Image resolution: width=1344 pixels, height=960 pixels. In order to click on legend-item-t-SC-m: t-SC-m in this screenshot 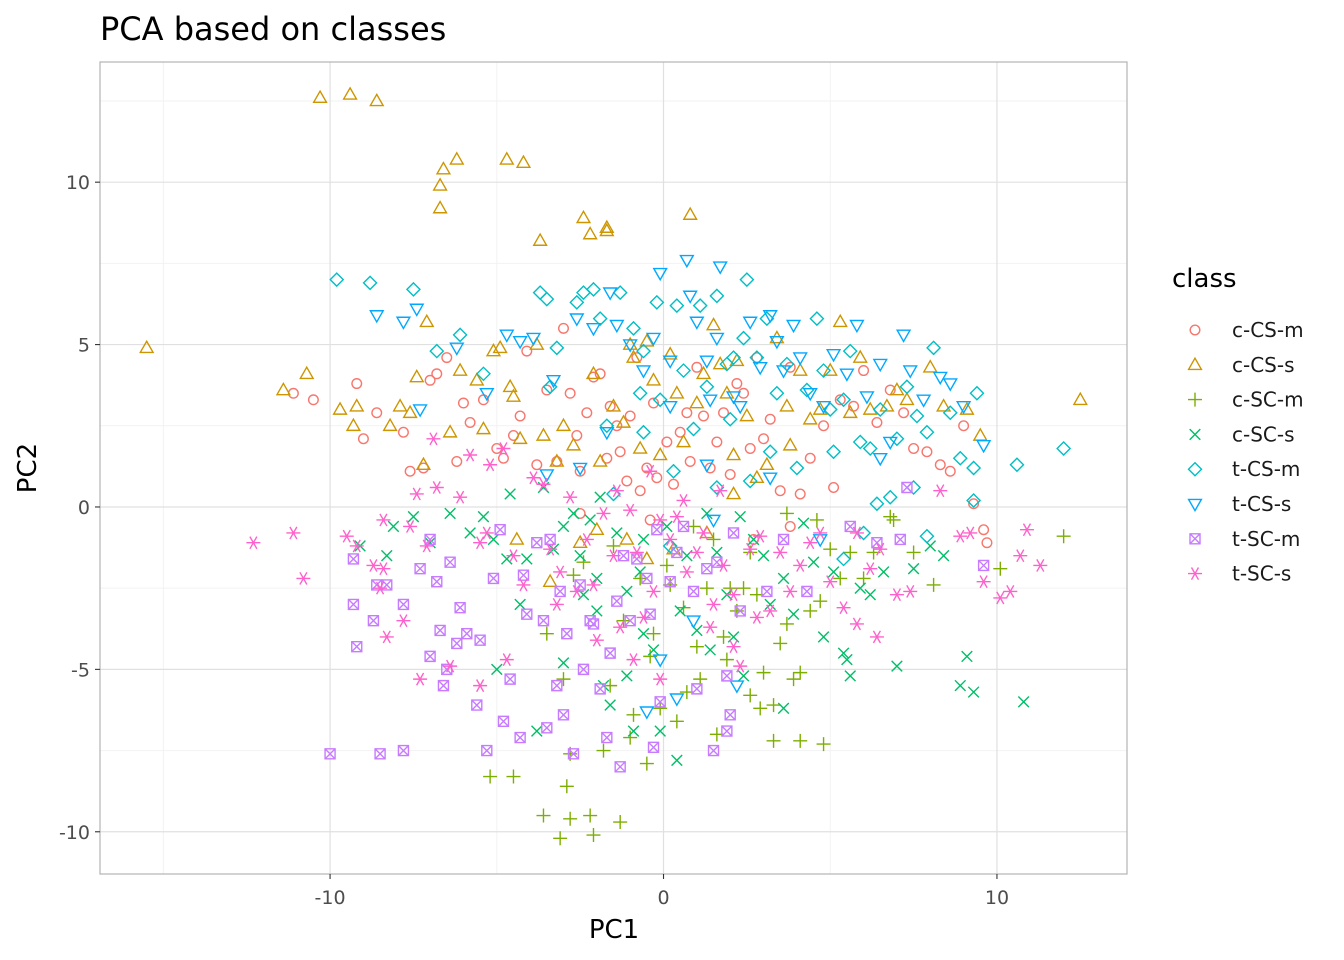, I will do `click(1244, 539)`.